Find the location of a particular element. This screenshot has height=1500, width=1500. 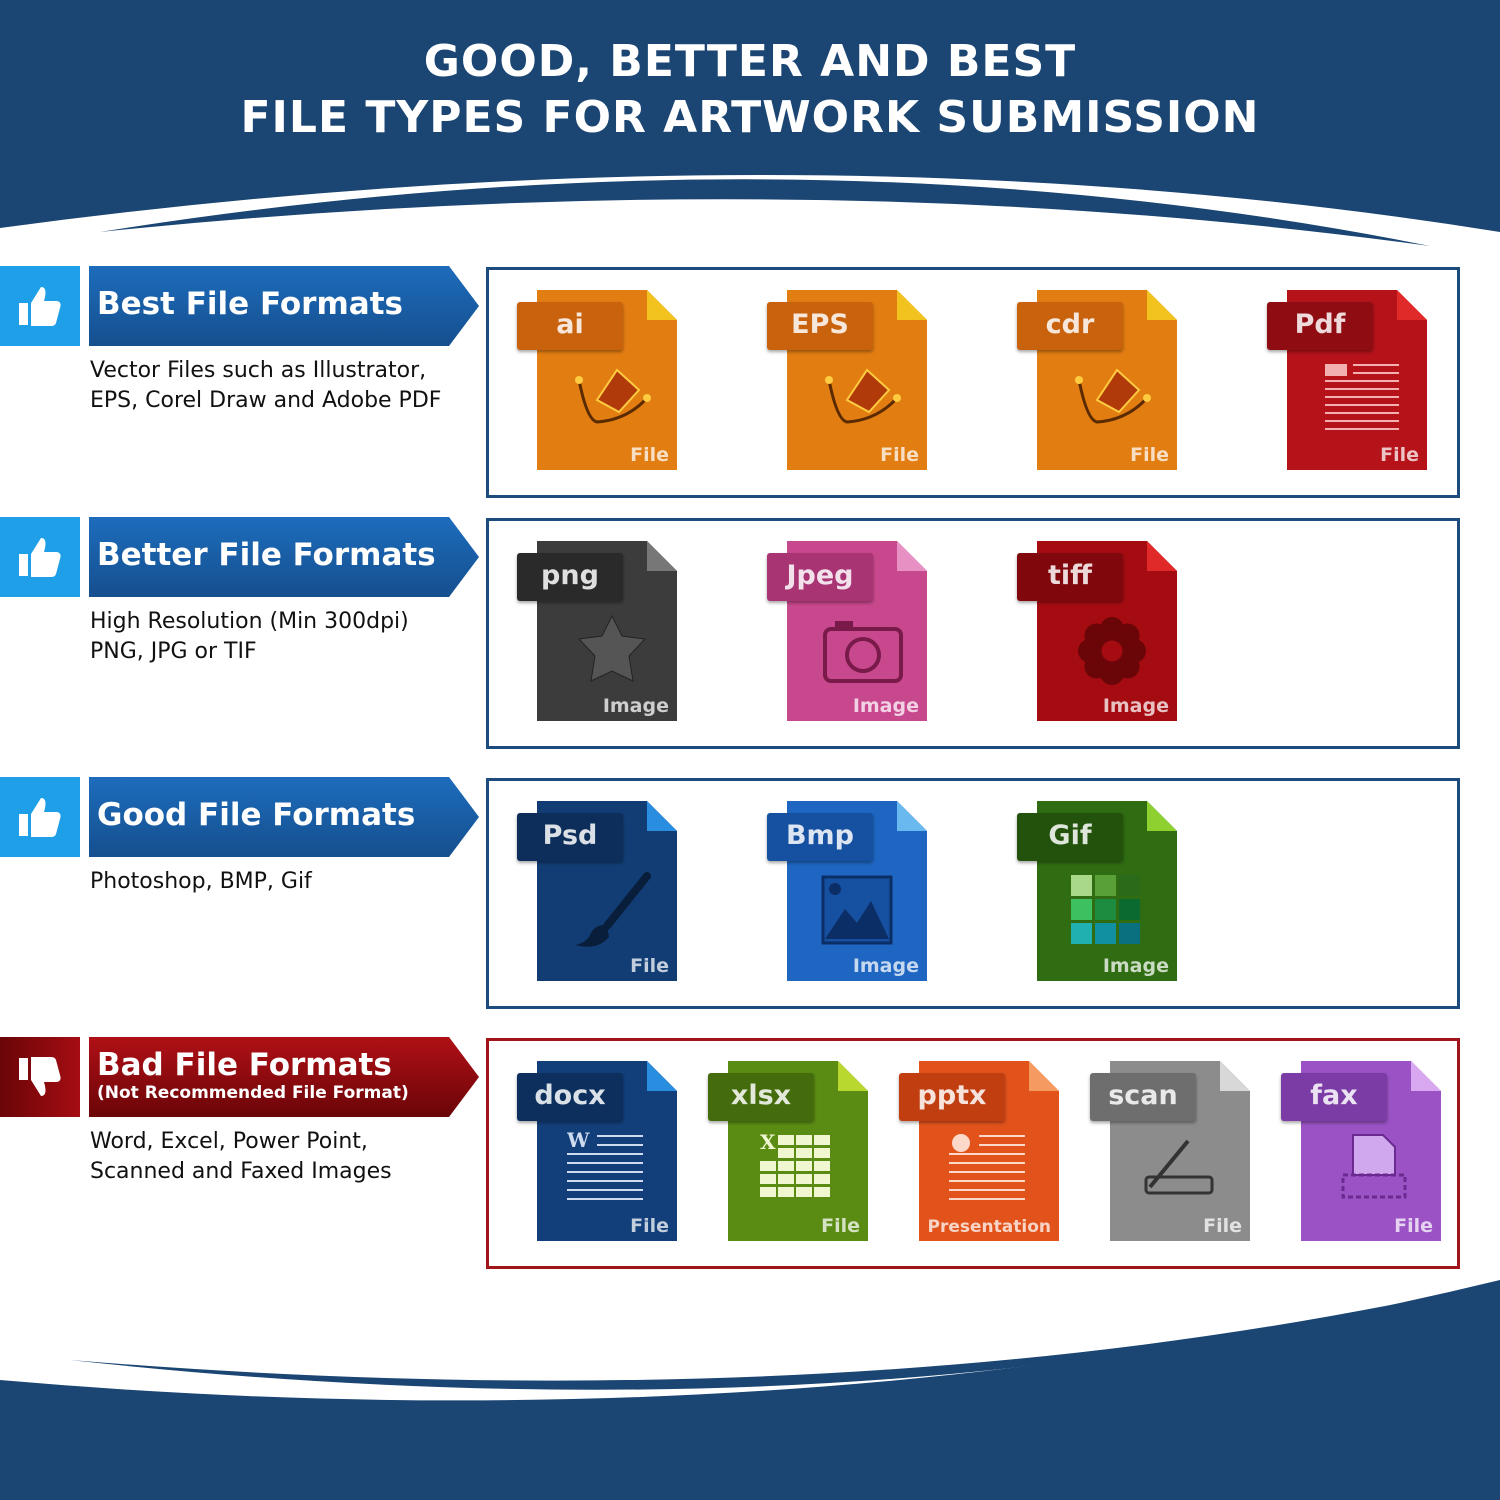

file-extension-label: Bmp is located at coordinates (820, 837).